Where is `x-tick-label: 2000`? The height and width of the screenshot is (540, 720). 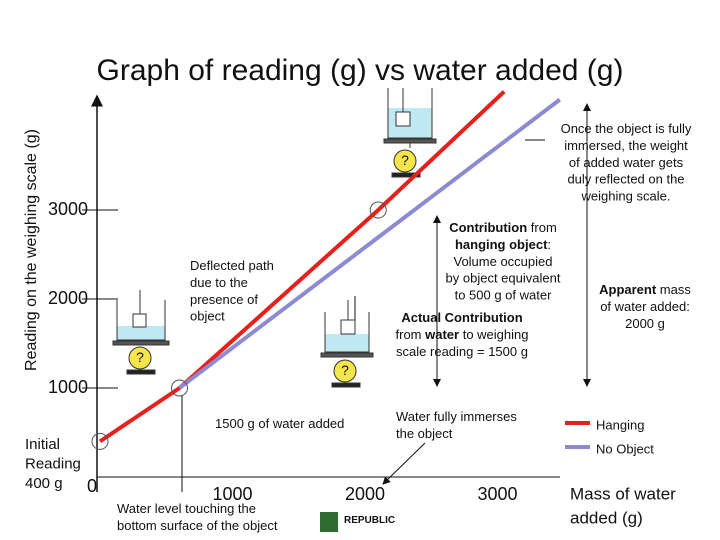 x-tick-label: 2000 is located at coordinates (365, 494).